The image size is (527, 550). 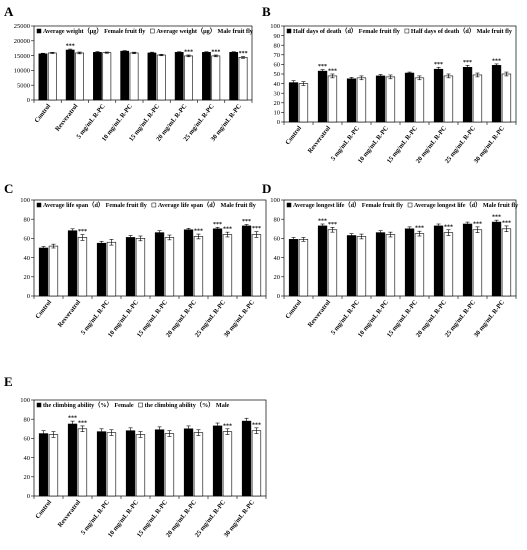 I want to click on legend-label-male: Half days of death（d） Male fruit fly, so click(x=462, y=31).